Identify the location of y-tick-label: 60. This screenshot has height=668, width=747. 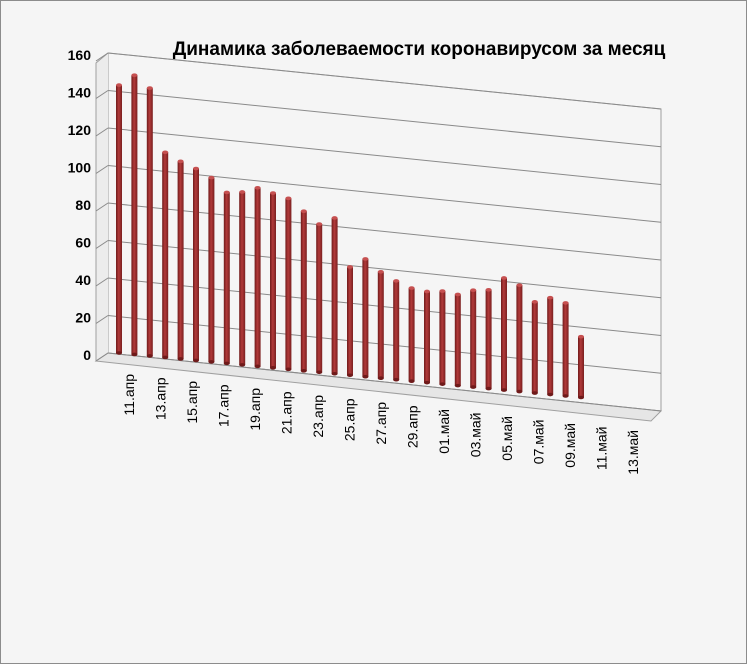
(83, 243).